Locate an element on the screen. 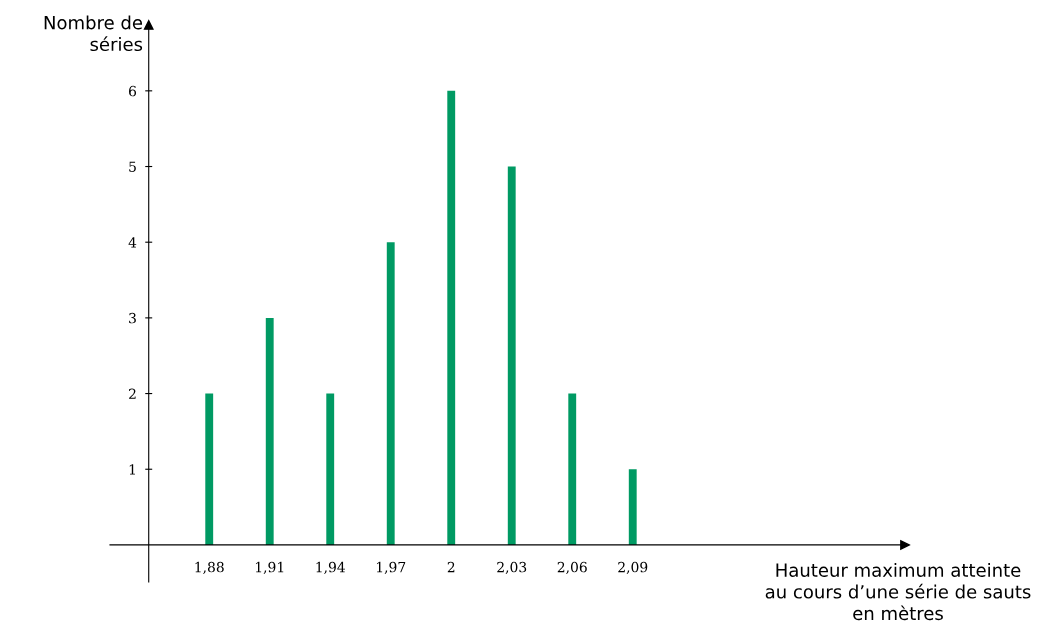 This screenshot has height=637, width=1057. text: Hauteur maximum atteinte au cours d’une série de sauts en mètres is located at coordinates (898, 592).